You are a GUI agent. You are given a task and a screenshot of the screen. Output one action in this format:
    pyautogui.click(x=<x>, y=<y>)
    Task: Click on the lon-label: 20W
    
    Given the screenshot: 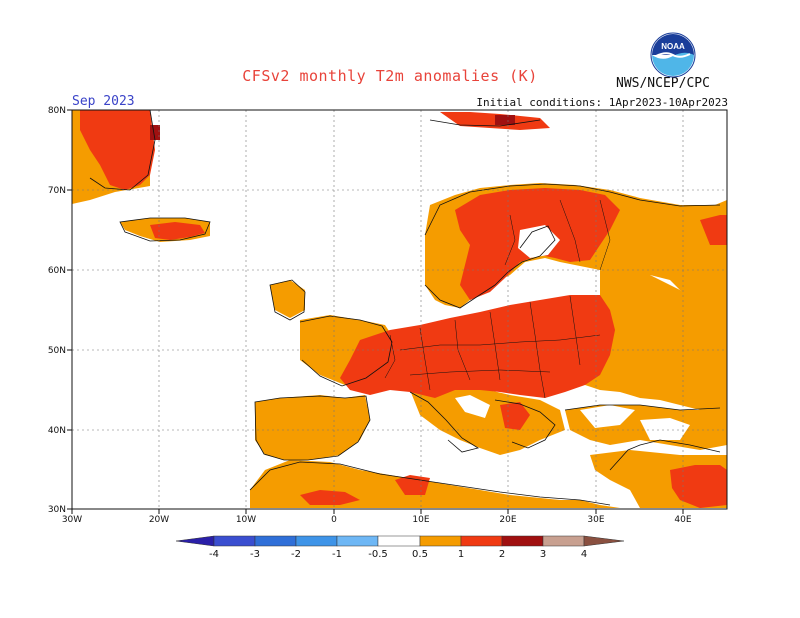 What is the action you would take?
    pyautogui.click(x=159, y=520)
    